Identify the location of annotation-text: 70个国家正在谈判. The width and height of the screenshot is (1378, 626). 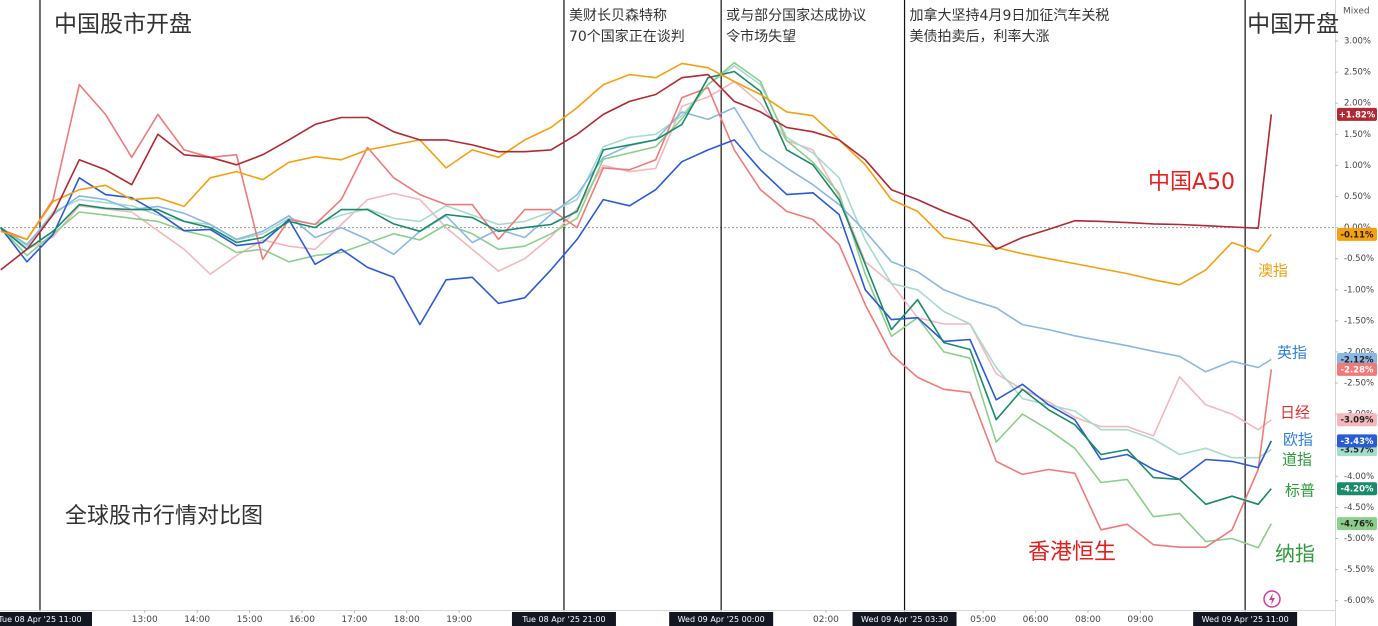
(627, 36).